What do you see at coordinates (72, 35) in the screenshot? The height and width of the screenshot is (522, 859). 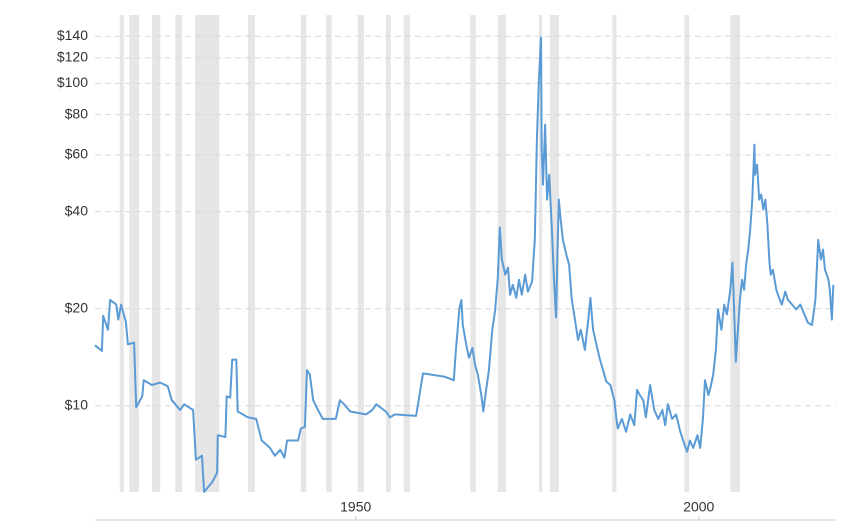 I see `y-tick-label: $140` at bounding box center [72, 35].